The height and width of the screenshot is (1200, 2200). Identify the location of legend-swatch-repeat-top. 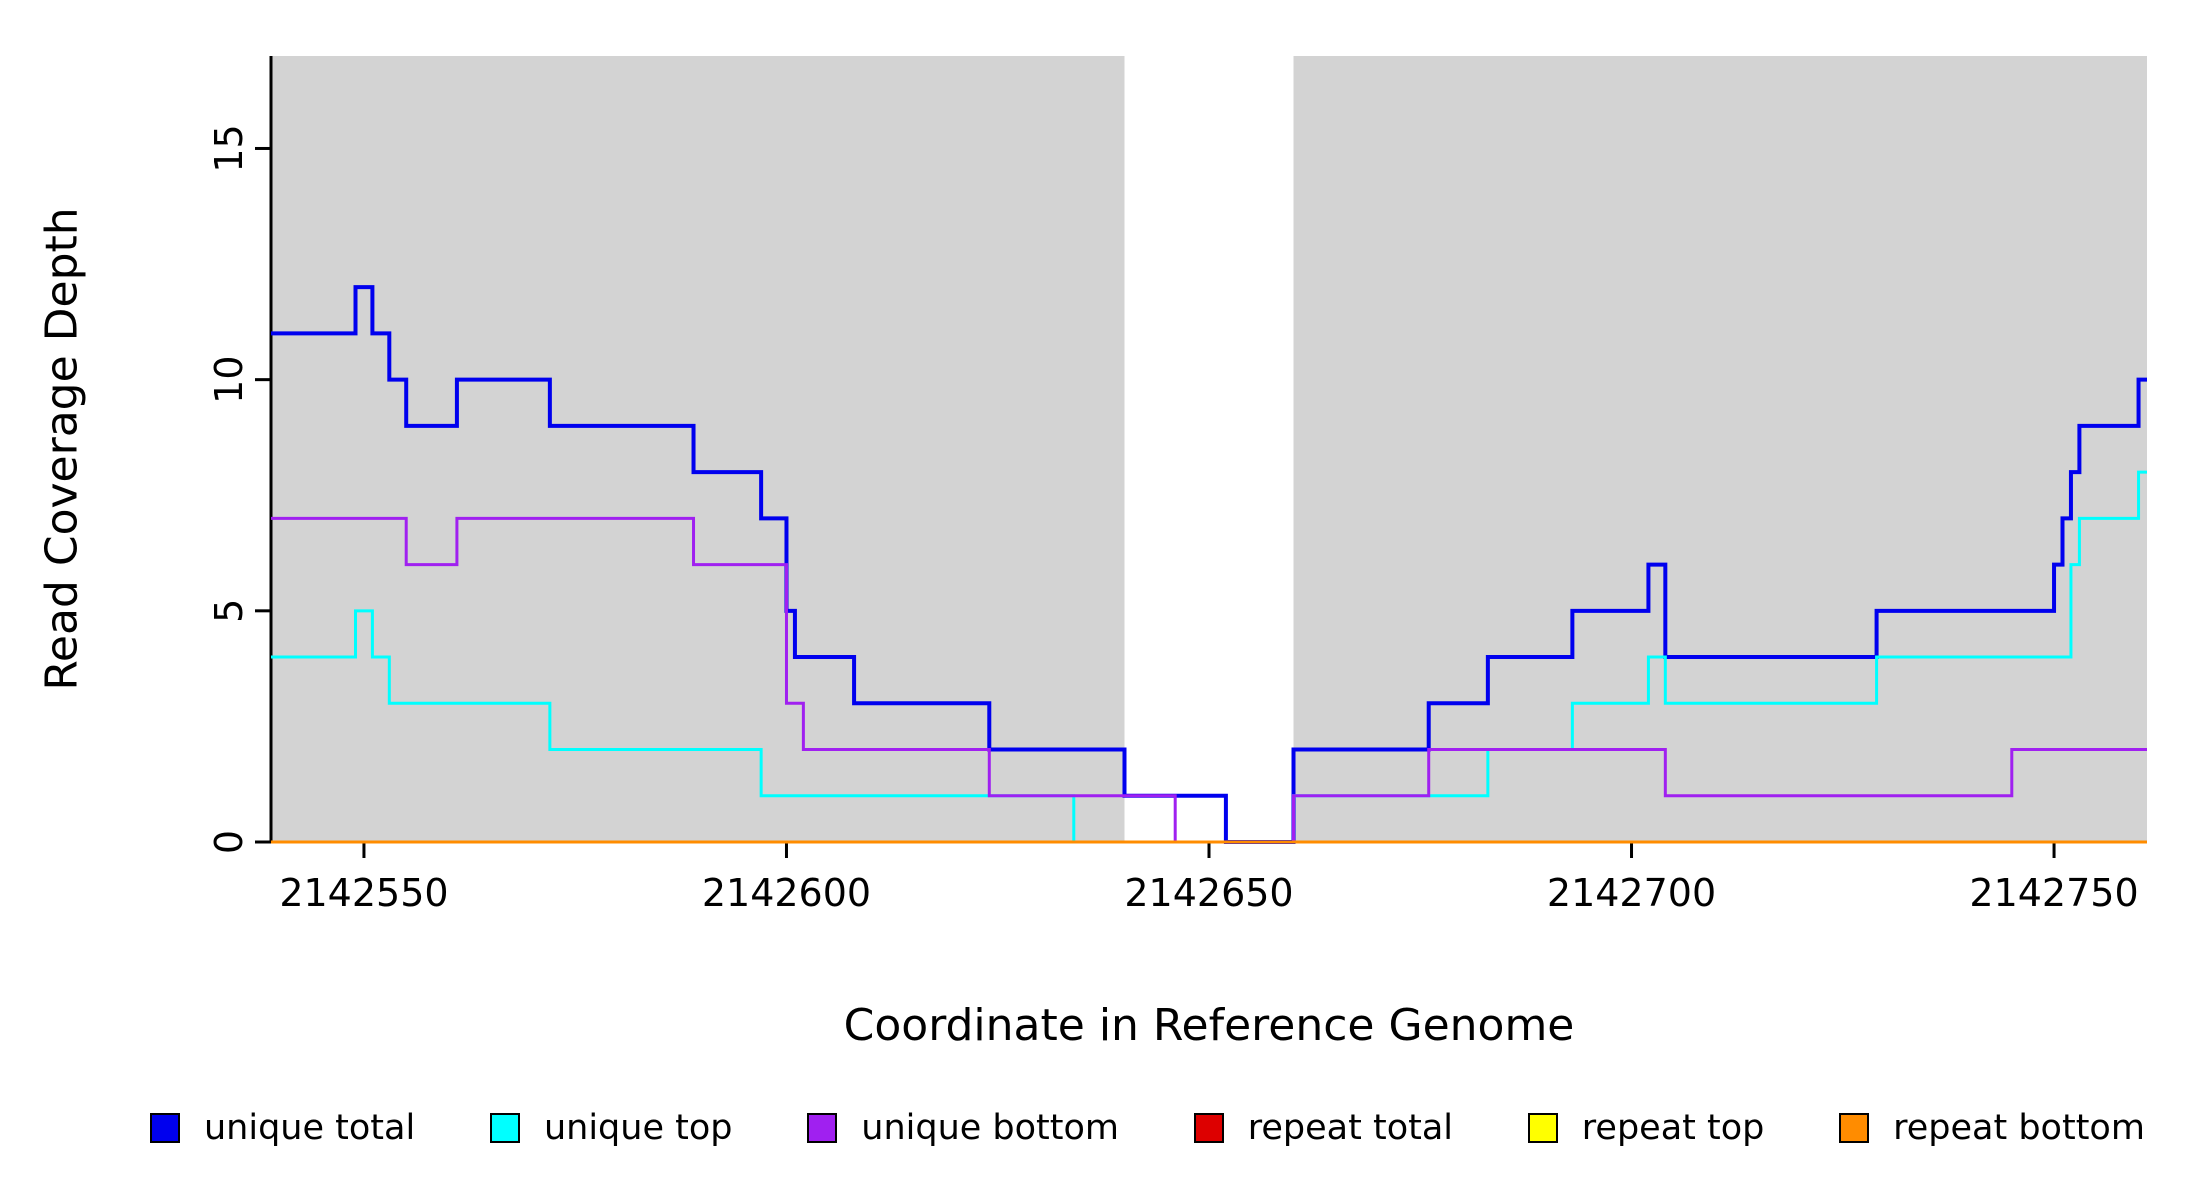
(1542, 1128).